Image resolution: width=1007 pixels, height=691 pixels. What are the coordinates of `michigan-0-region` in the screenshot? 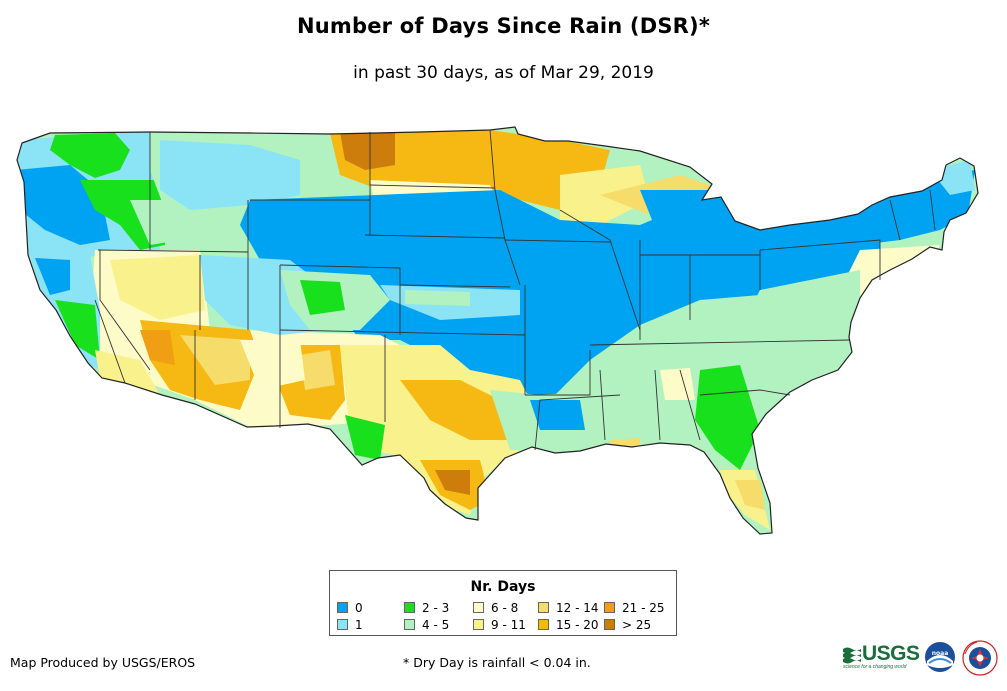 It's located at (690, 220).